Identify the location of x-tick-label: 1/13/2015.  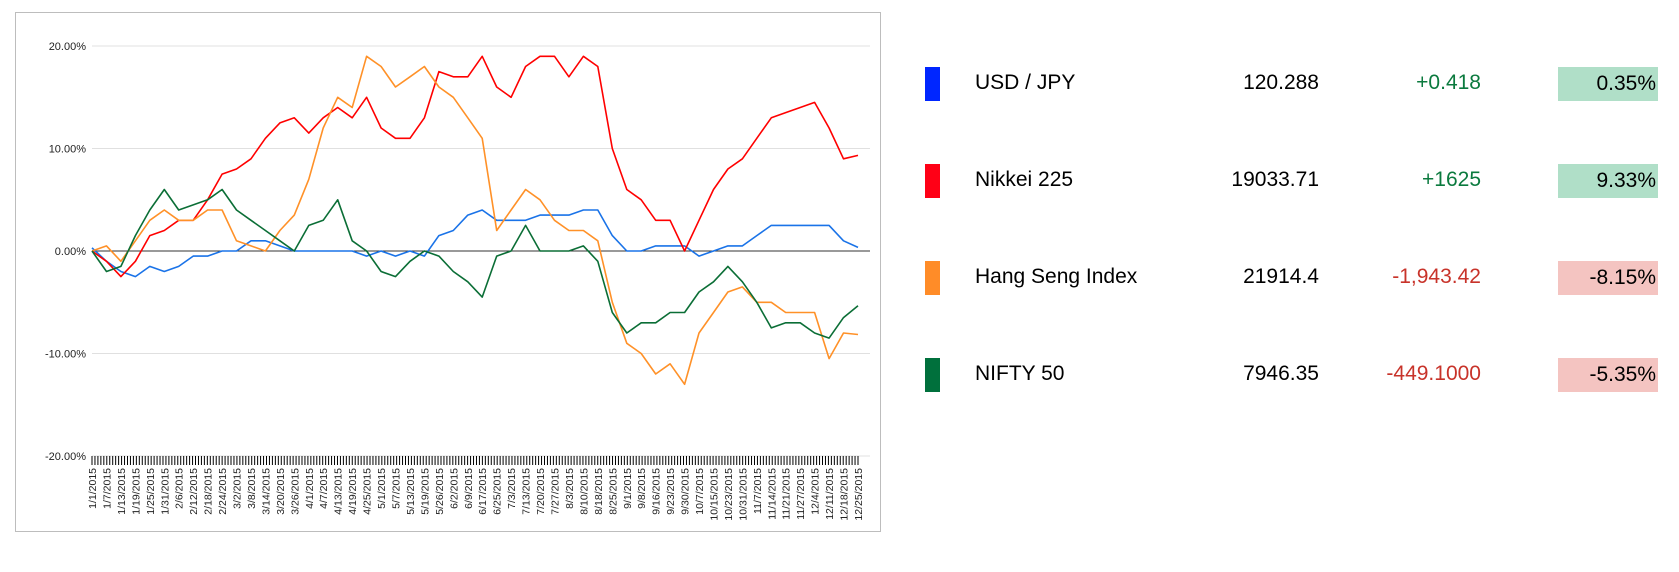
(122, 491).